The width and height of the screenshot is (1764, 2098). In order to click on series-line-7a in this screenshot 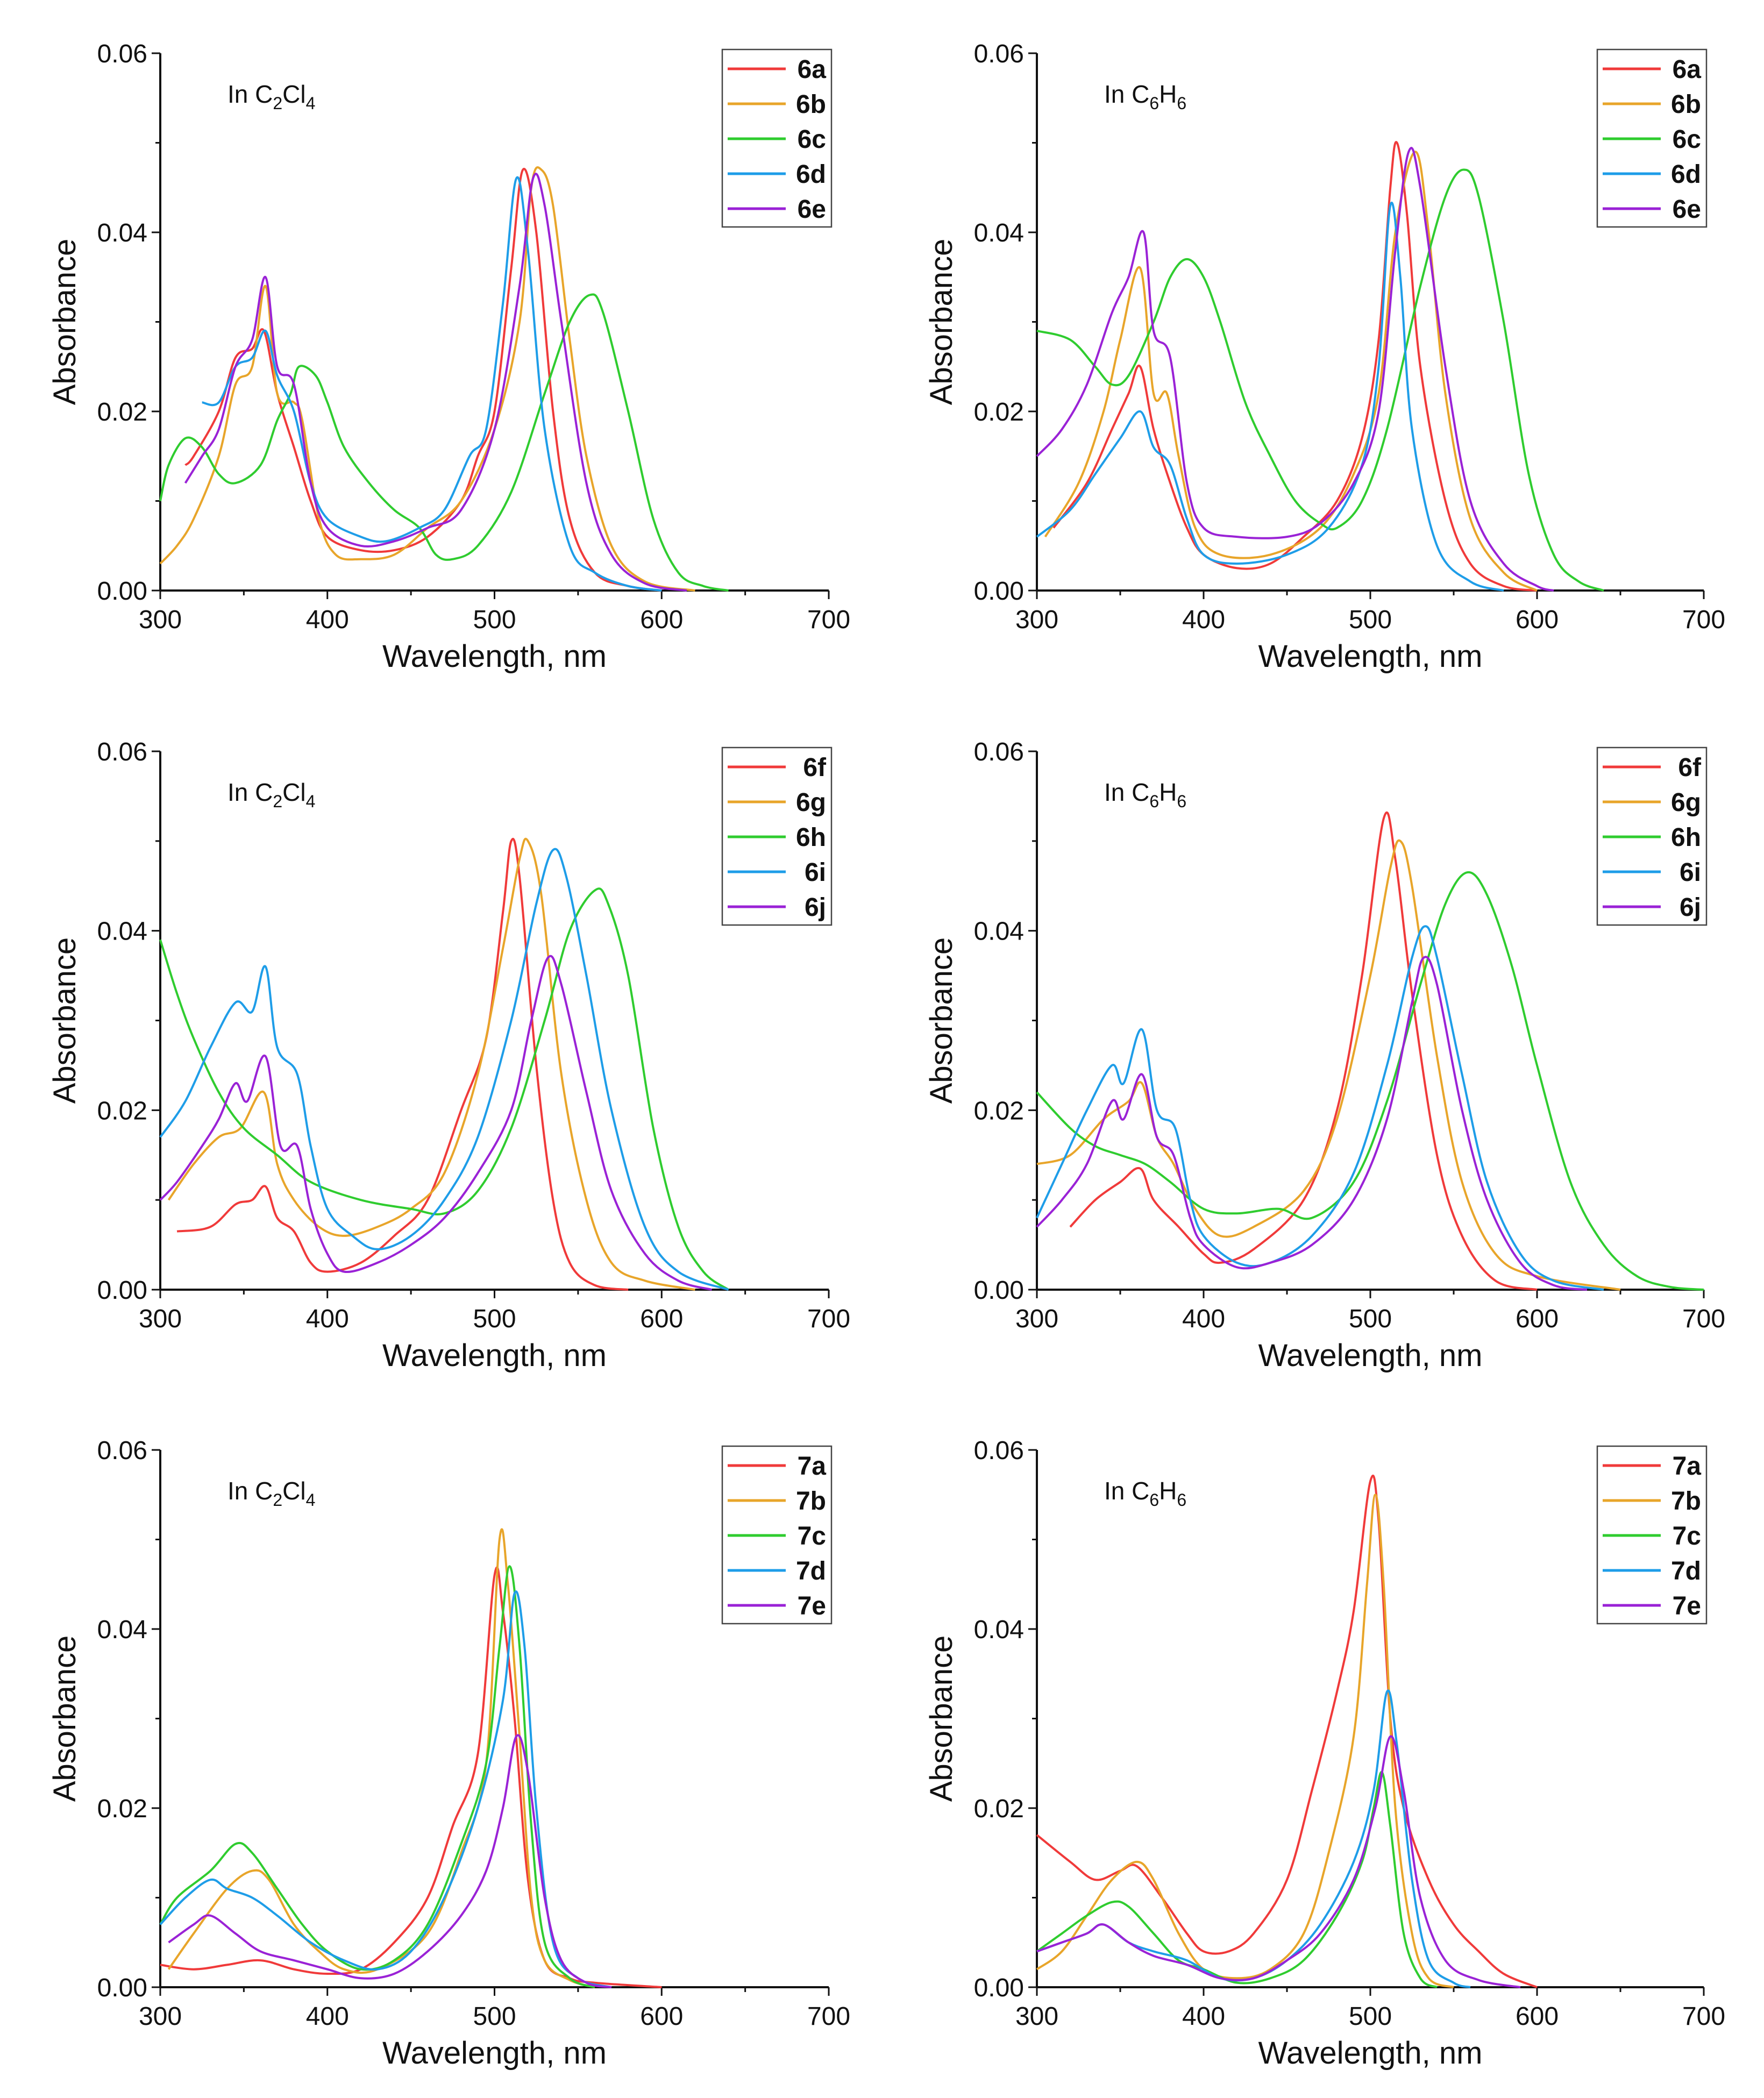, I will do `click(1287, 1731)`.